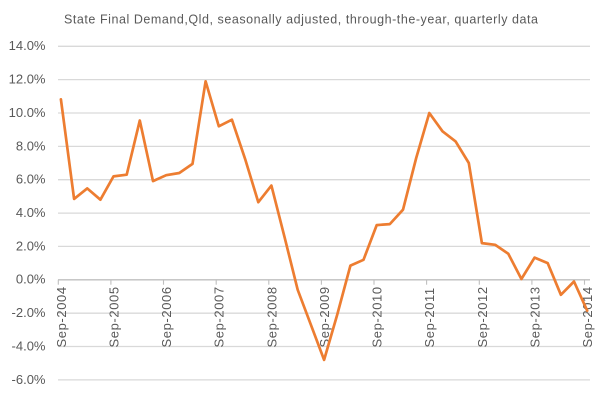  Describe the element at coordinates (31, 145) in the screenshot. I see `svg-text: 8.0%` at that location.